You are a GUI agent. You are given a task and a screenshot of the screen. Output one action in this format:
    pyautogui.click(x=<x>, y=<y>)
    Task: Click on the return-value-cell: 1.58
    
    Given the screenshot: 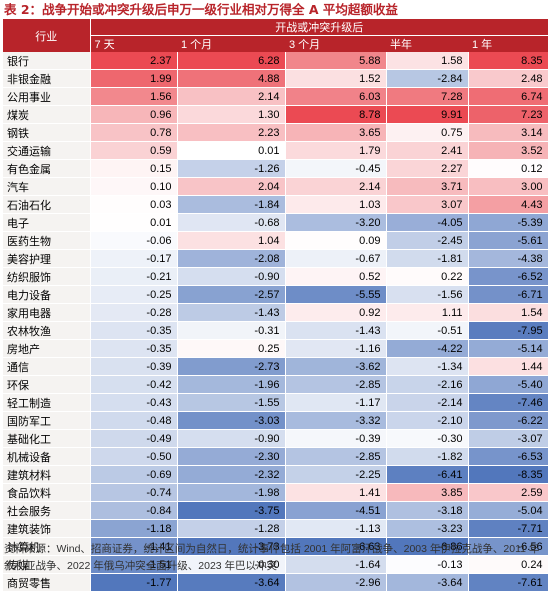 What is the action you would take?
    pyautogui.click(x=427, y=61)
    